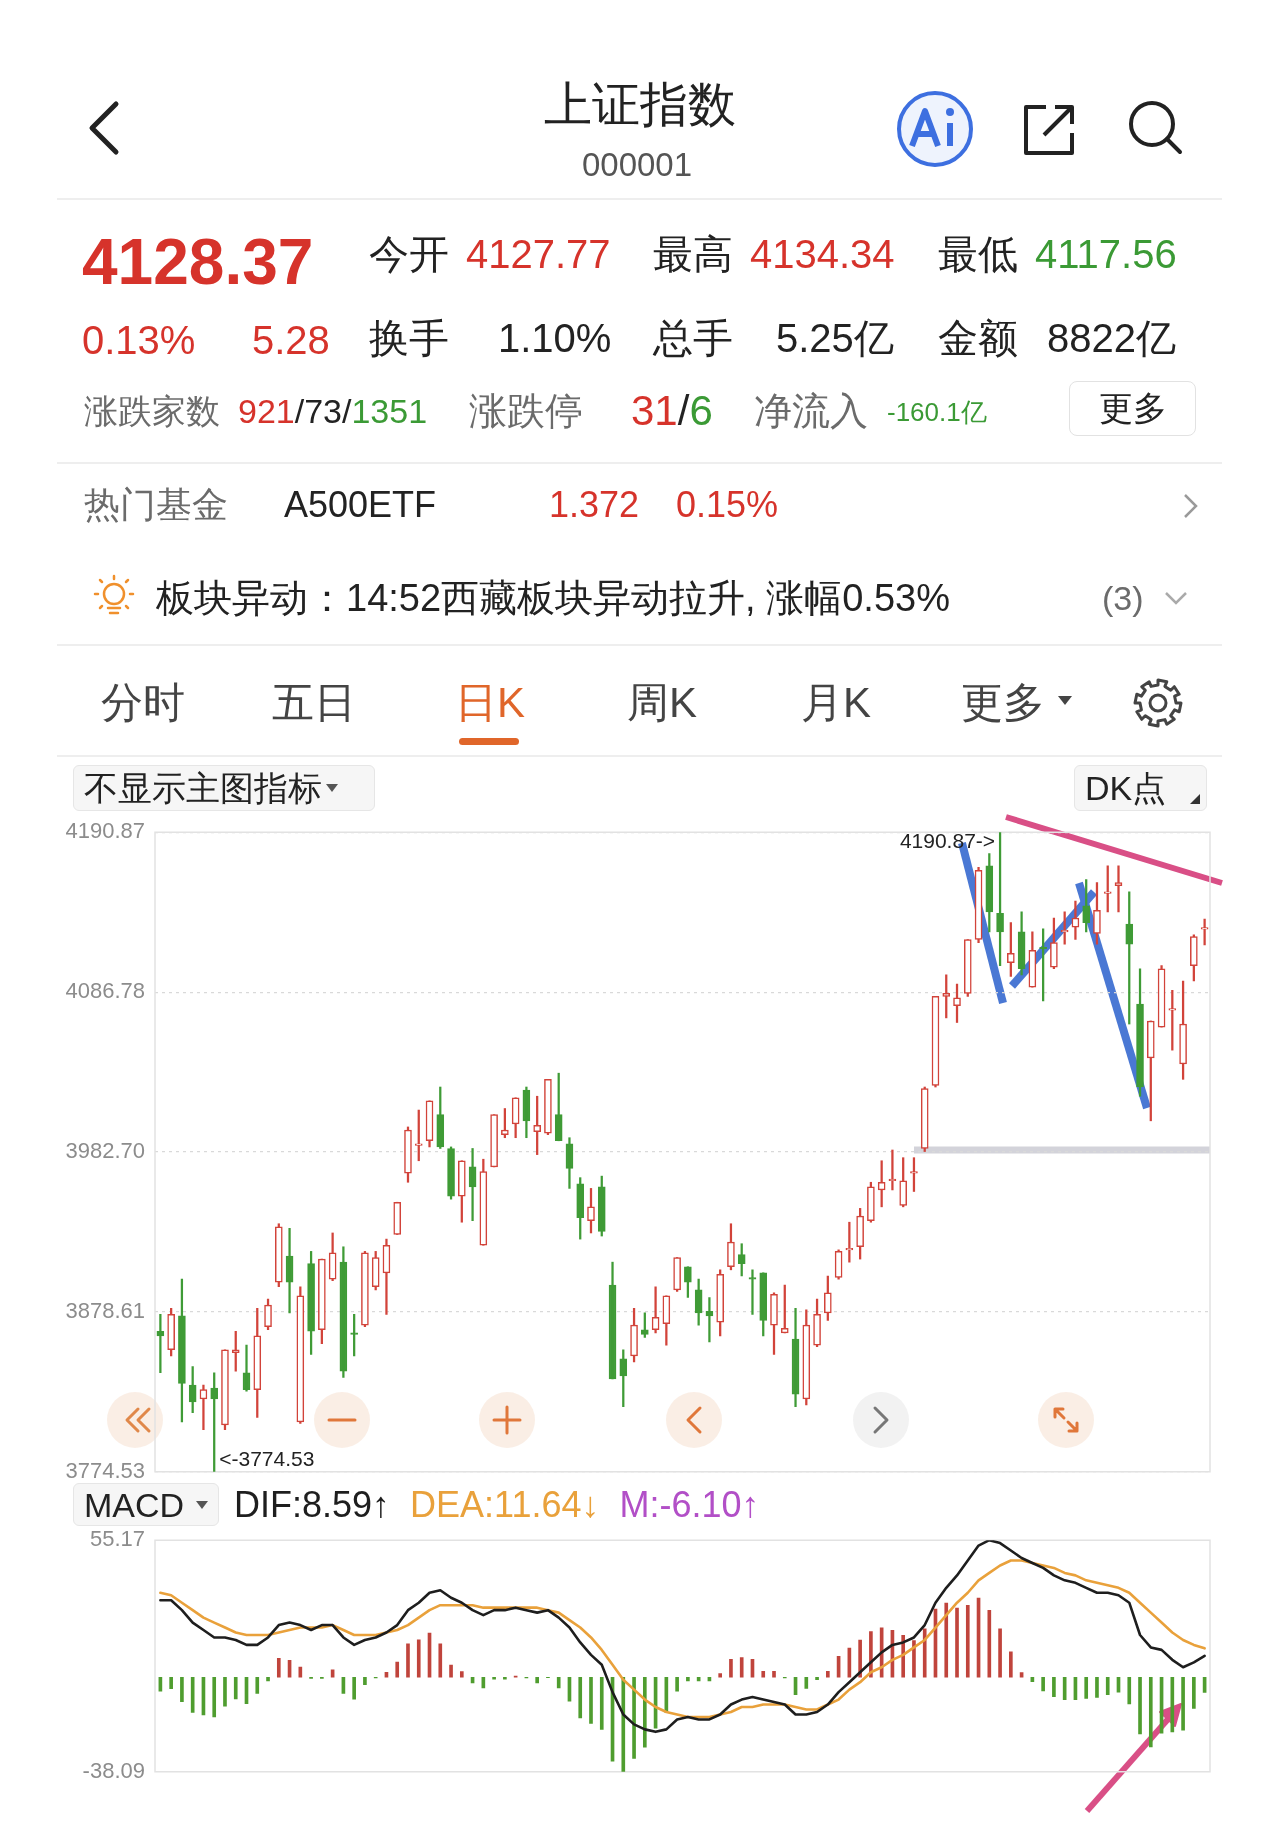 Image resolution: width=1280 pixels, height=1838 pixels. Describe the element at coordinates (1123, 598) in the screenshot. I see `text: (3)` at that location.